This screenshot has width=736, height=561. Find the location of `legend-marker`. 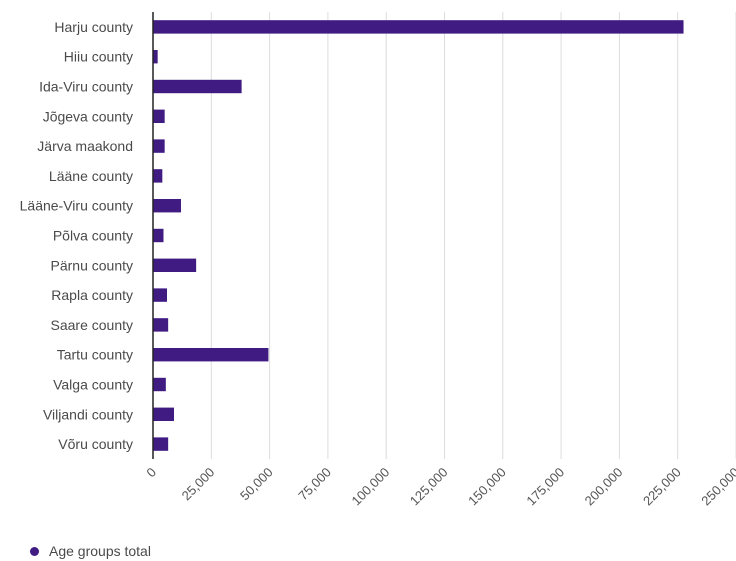

legend-marker is located at coordinates (34, 551).